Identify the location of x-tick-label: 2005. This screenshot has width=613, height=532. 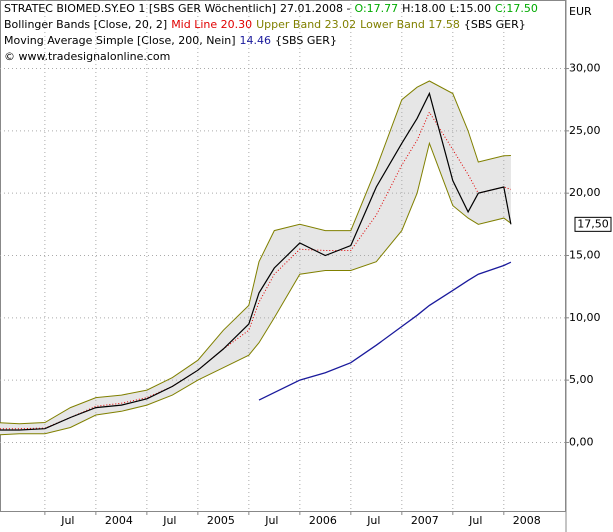
(221, 520).